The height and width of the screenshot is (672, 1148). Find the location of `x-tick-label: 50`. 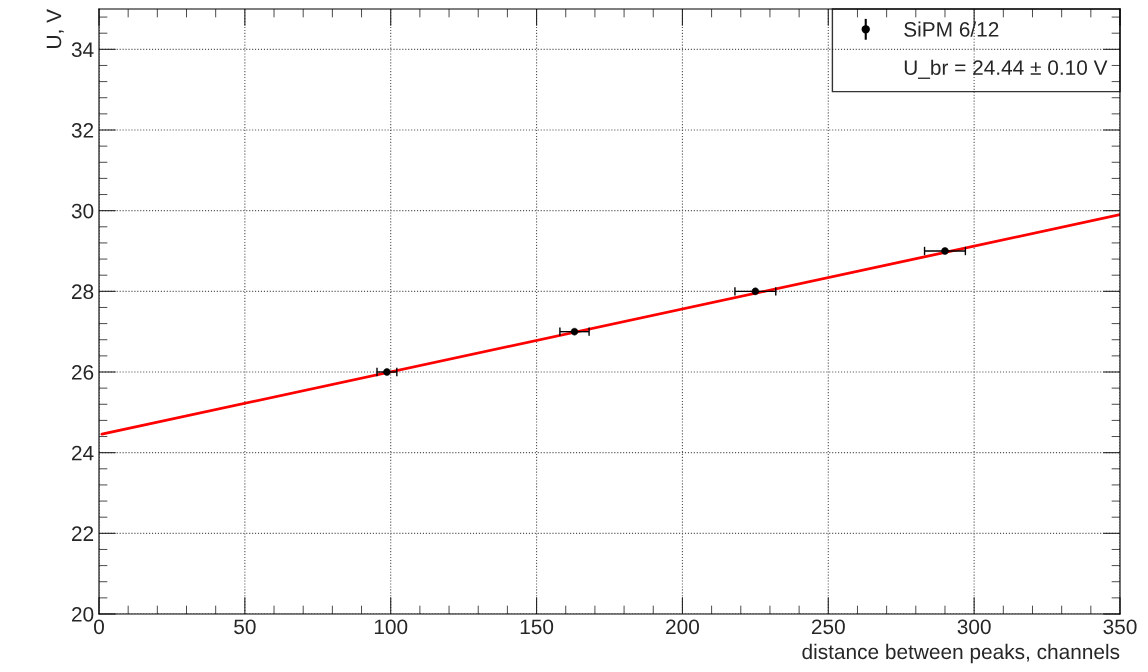

x-tick-label: 50 is located at coordinates (245, 627).